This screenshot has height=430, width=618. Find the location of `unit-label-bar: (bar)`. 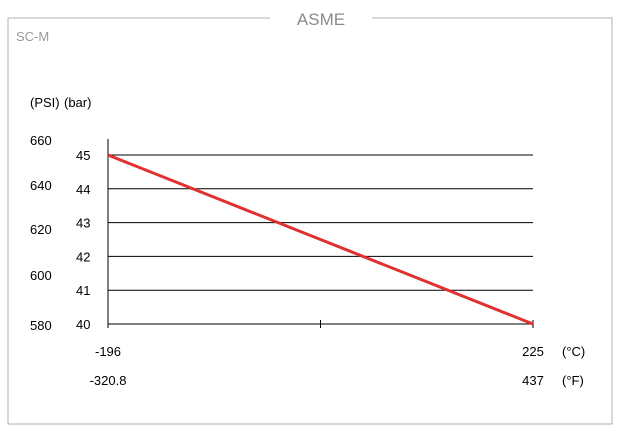

unit-label-bar: (bar) is located at coordinates (77, 102).